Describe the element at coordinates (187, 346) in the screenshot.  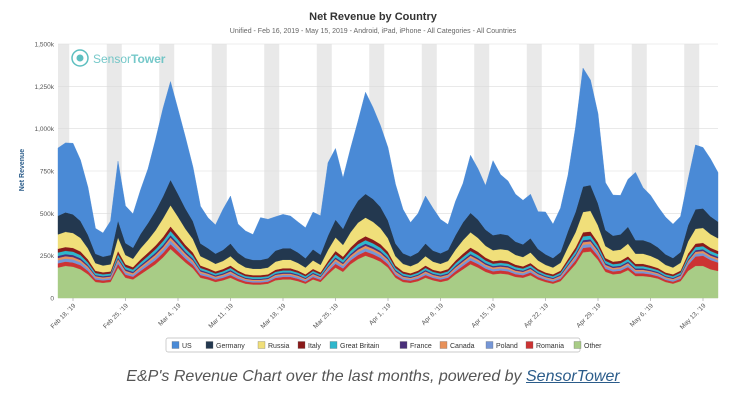
I see `legend-label: US` at that location.